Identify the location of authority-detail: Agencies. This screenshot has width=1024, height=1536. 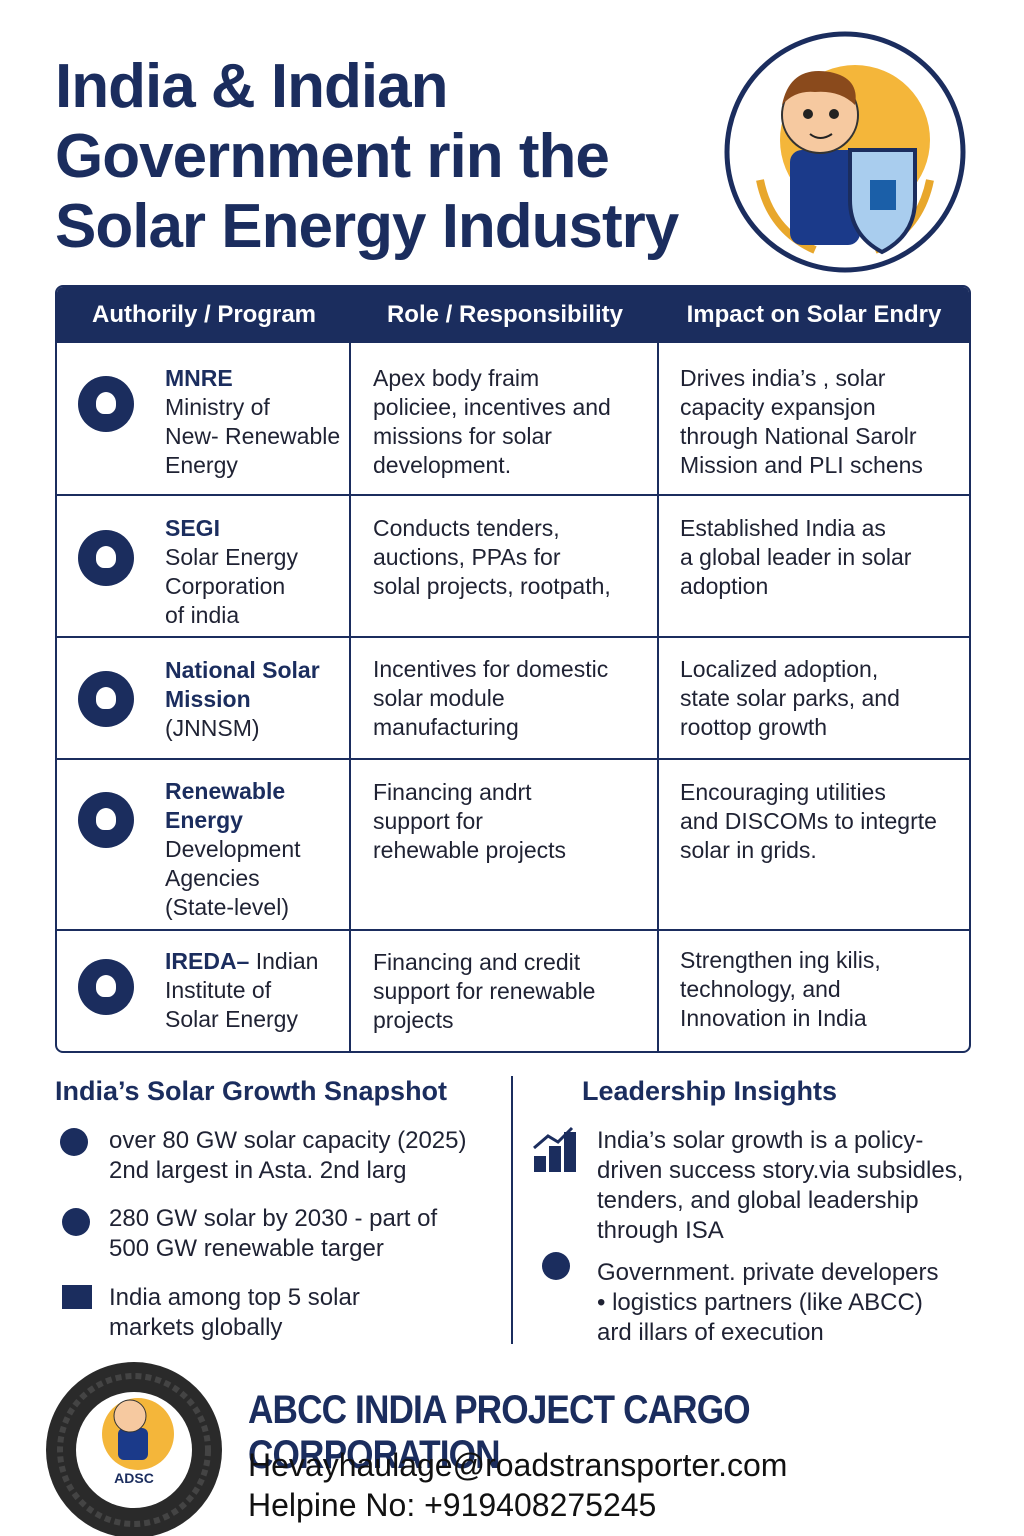
(212, 878).